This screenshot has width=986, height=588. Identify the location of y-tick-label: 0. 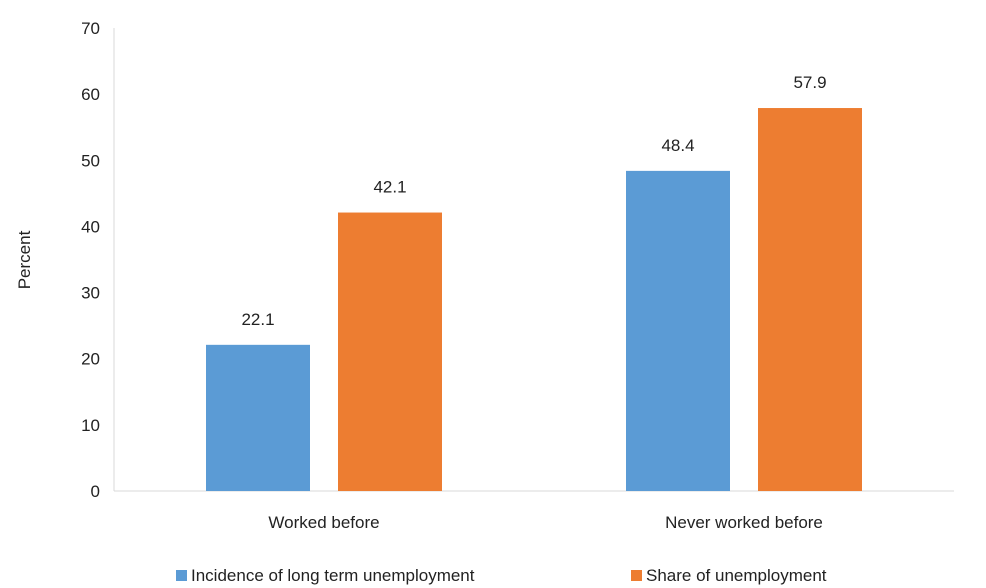
(95, 491).